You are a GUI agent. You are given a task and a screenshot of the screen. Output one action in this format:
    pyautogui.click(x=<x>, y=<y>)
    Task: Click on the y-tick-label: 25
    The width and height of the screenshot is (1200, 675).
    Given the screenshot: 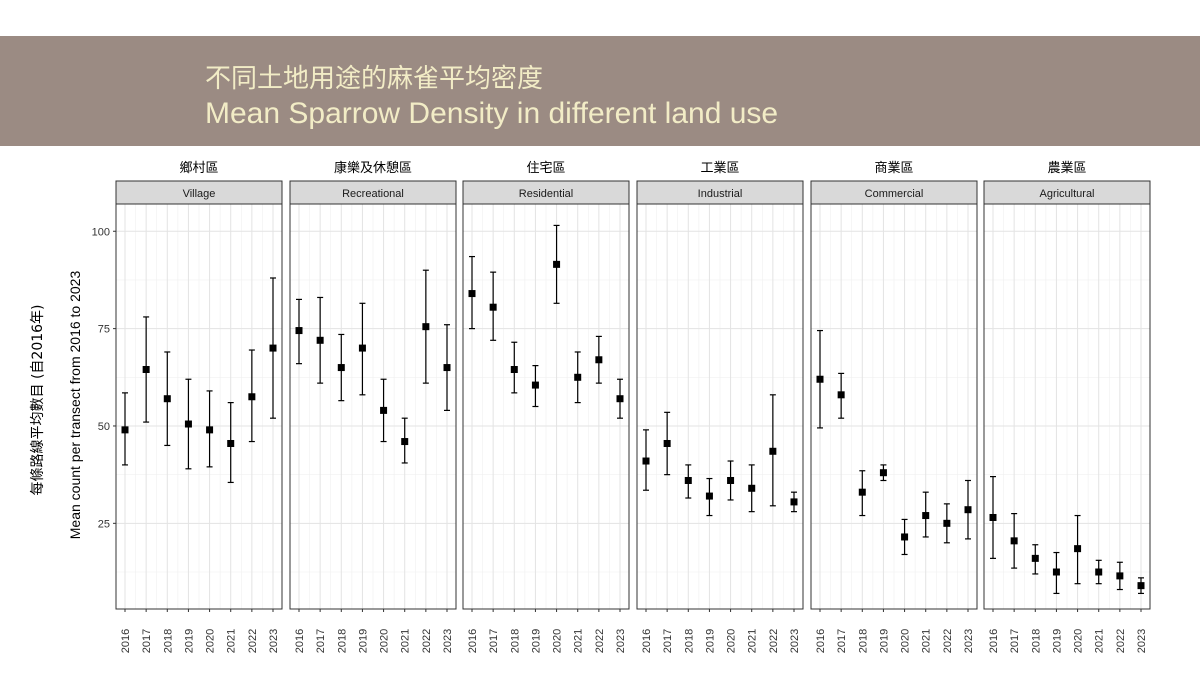 What is the action you would take?
    pyautogui.click(x=104, y=524)
    